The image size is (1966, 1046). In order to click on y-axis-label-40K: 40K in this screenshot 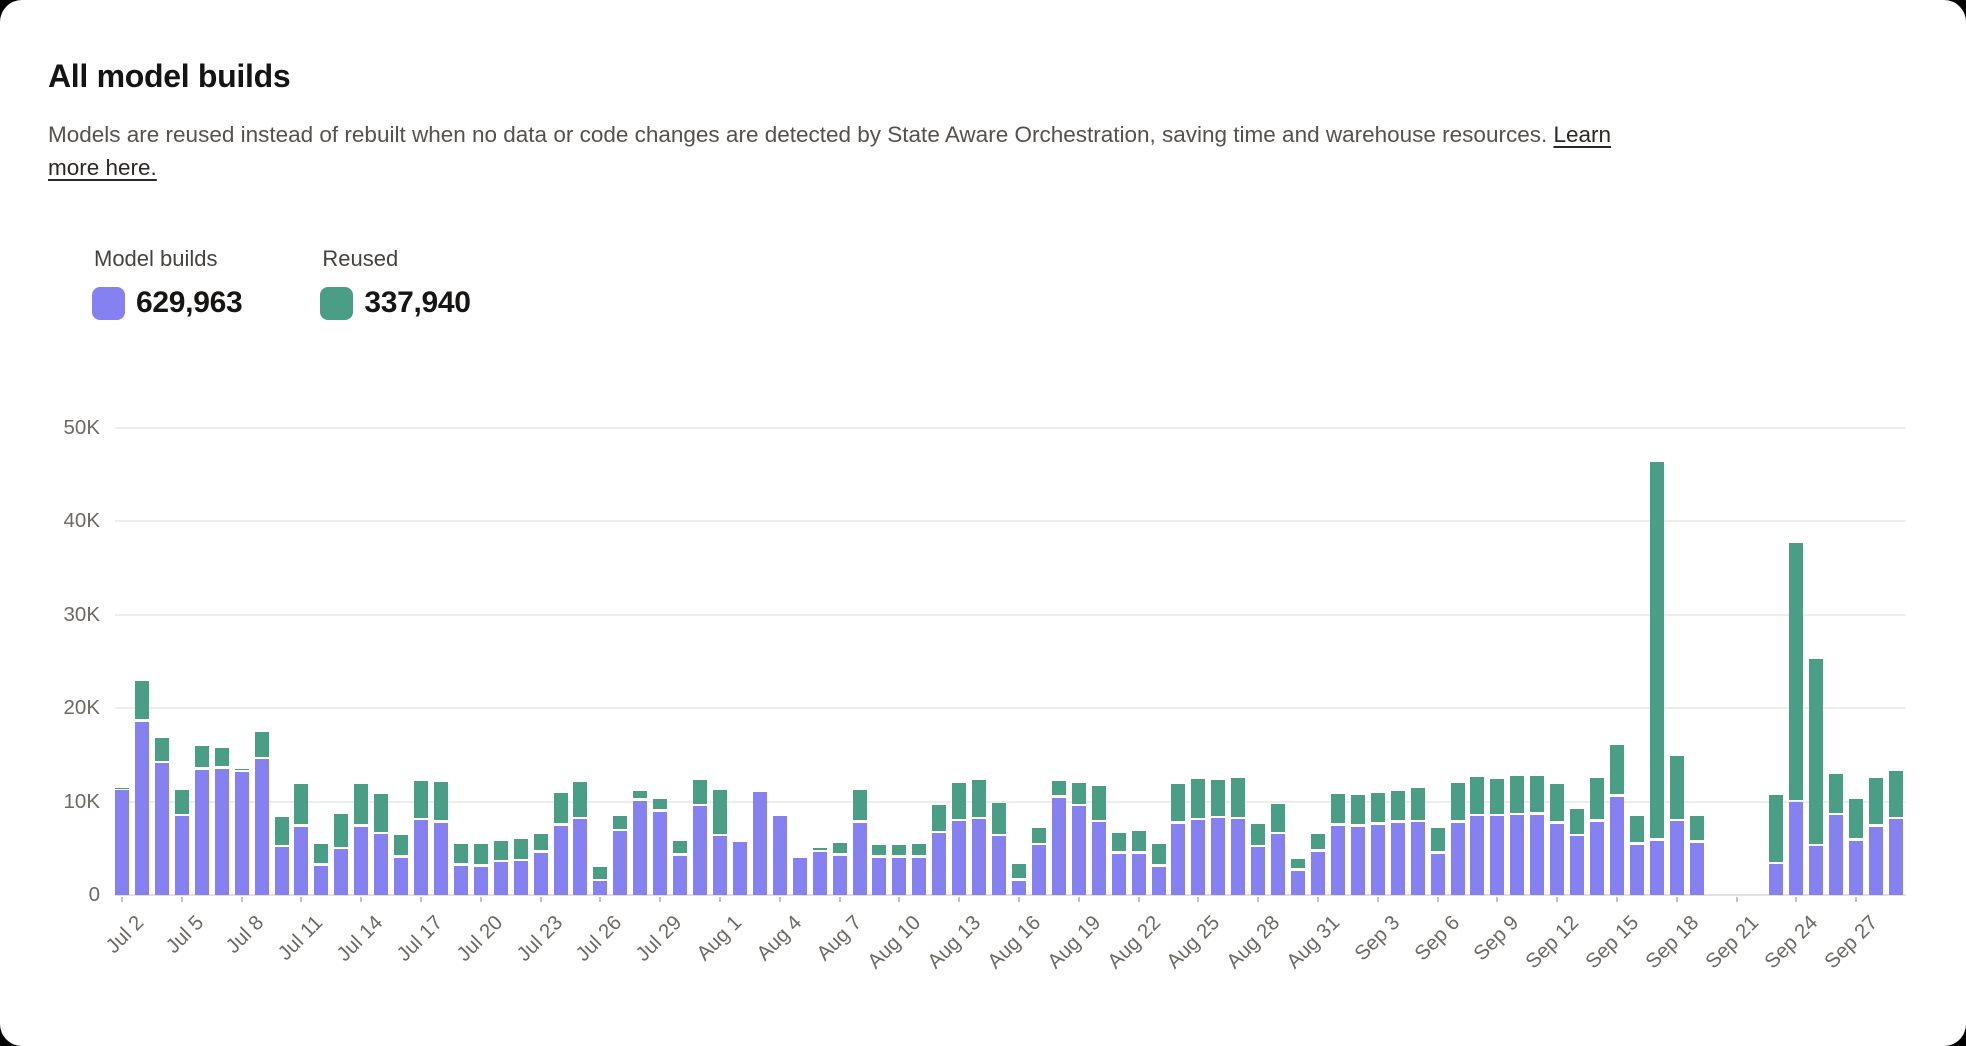, I will do `click(81, 520)`.